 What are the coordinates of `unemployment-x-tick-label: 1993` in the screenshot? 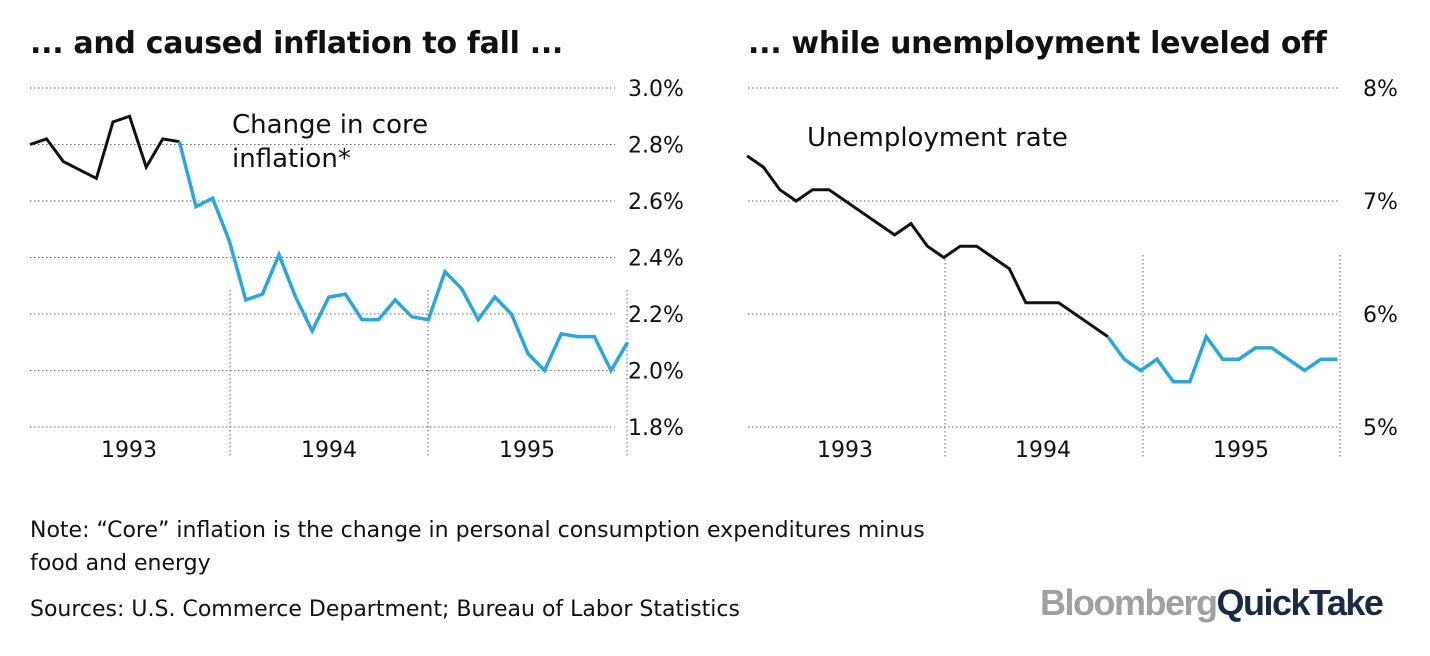 It's located at (845, 450).